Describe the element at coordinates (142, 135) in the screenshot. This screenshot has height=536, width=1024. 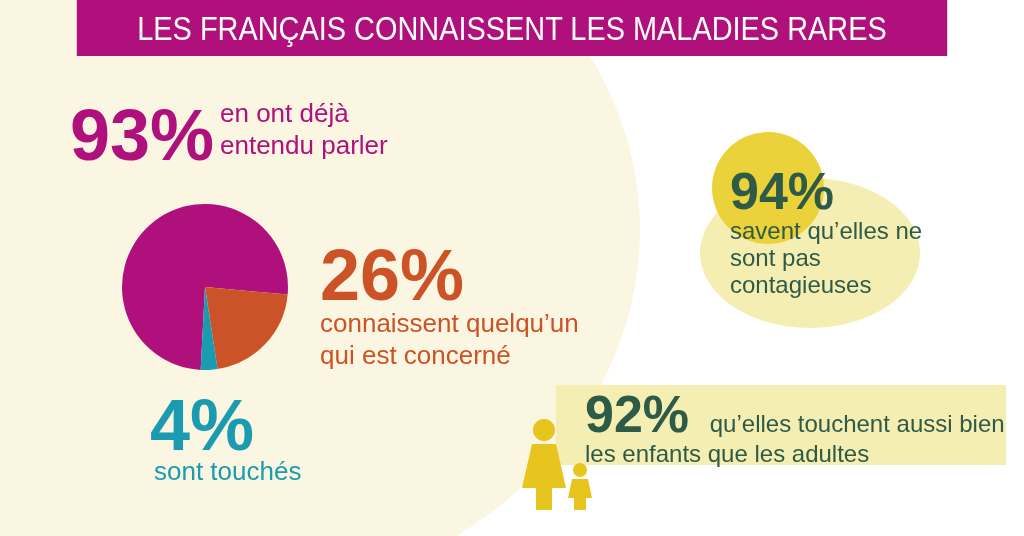
I see `data-label: 93%` at that location.